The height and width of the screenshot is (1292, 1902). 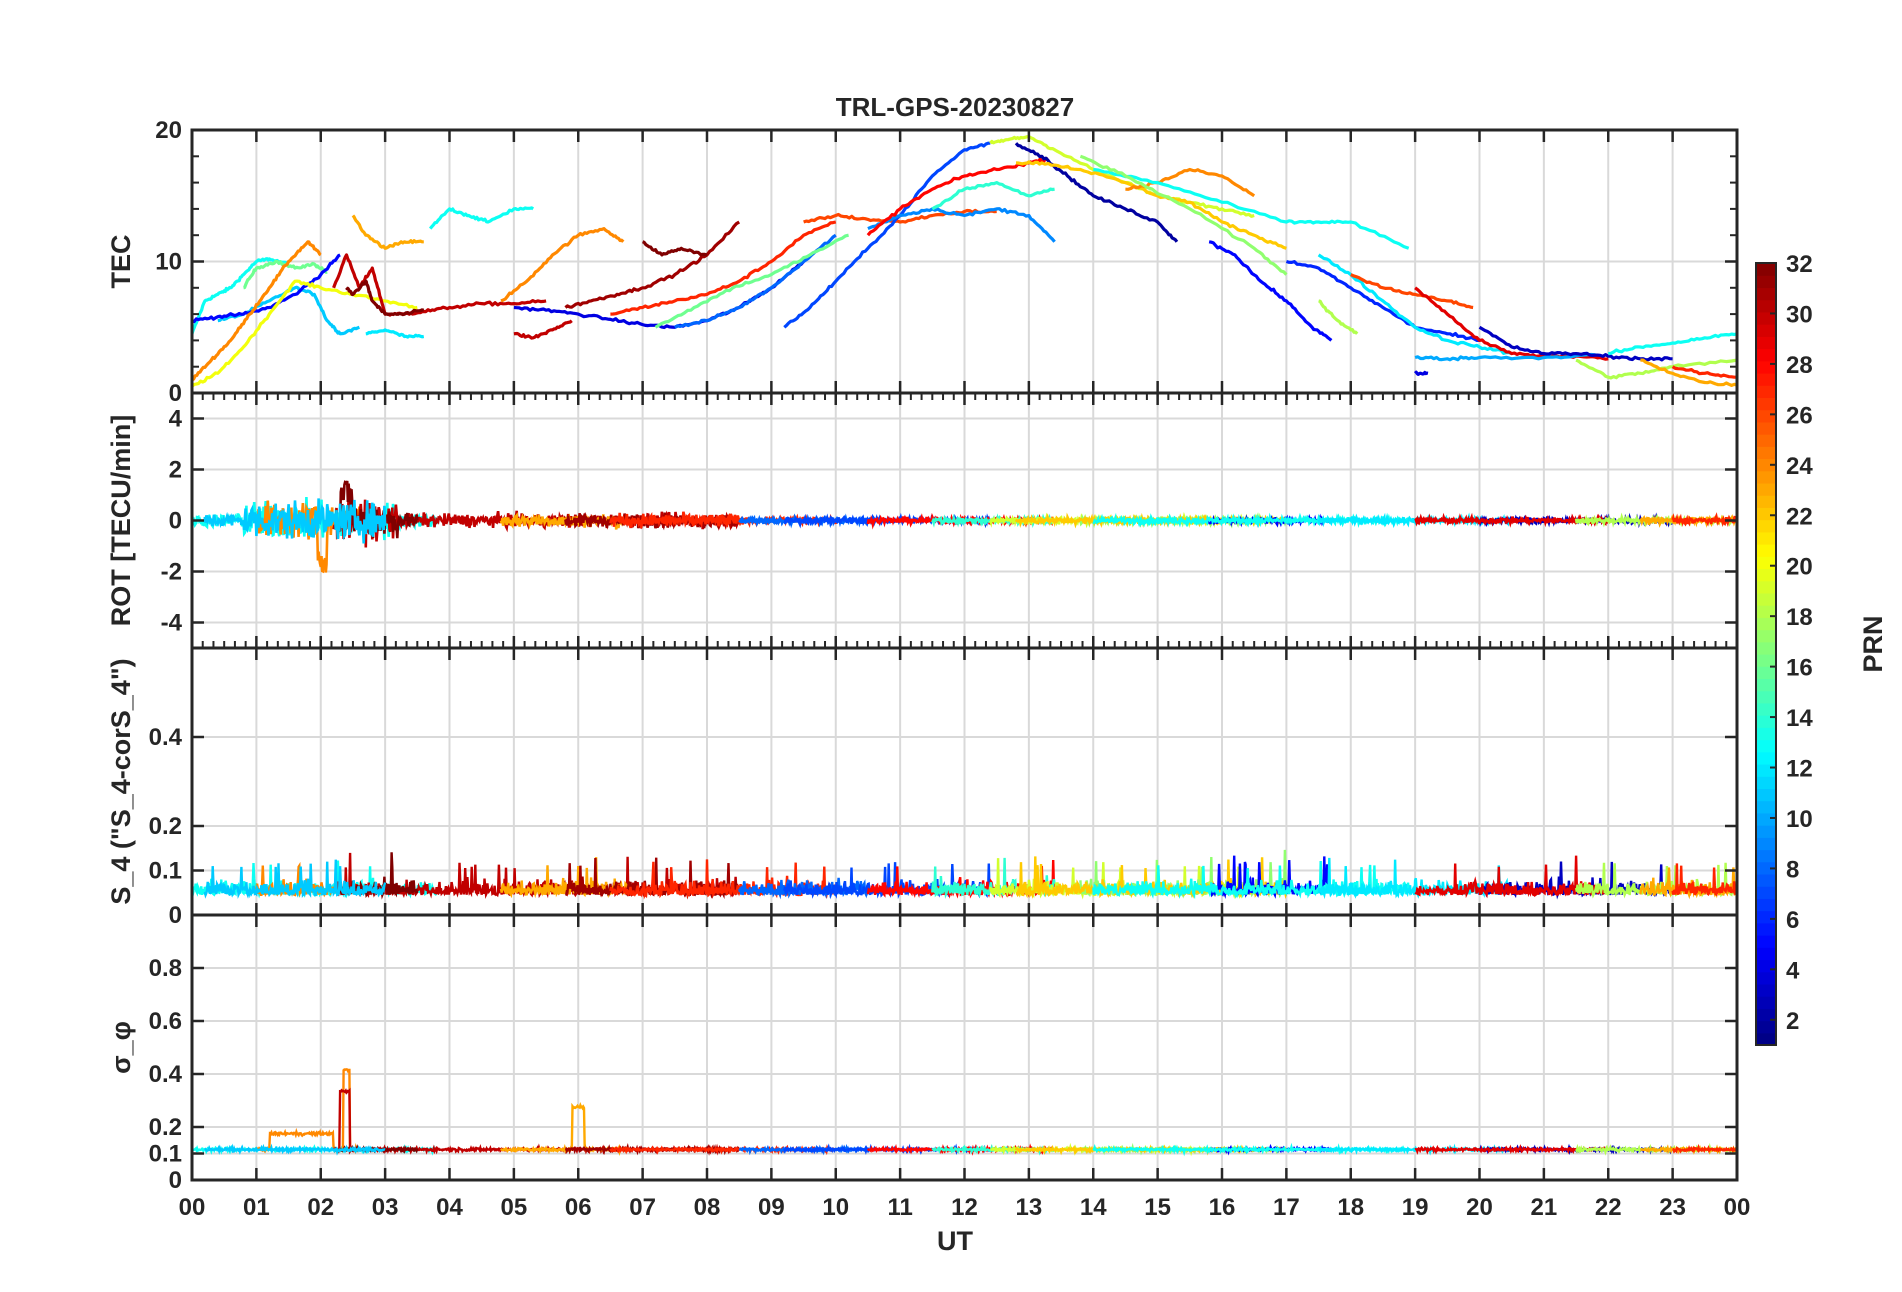 I want to click on x-axis-label: UT, so click(x=955, y=1241).